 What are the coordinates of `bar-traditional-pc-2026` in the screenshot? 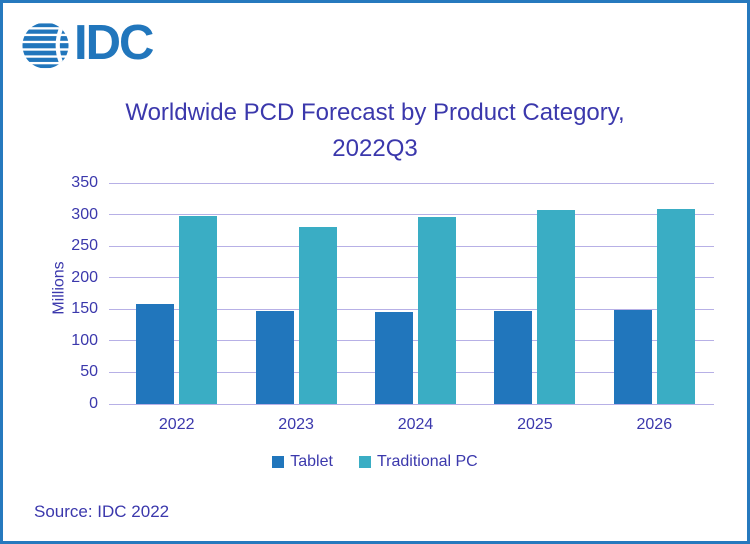 It's located at (675, 306).